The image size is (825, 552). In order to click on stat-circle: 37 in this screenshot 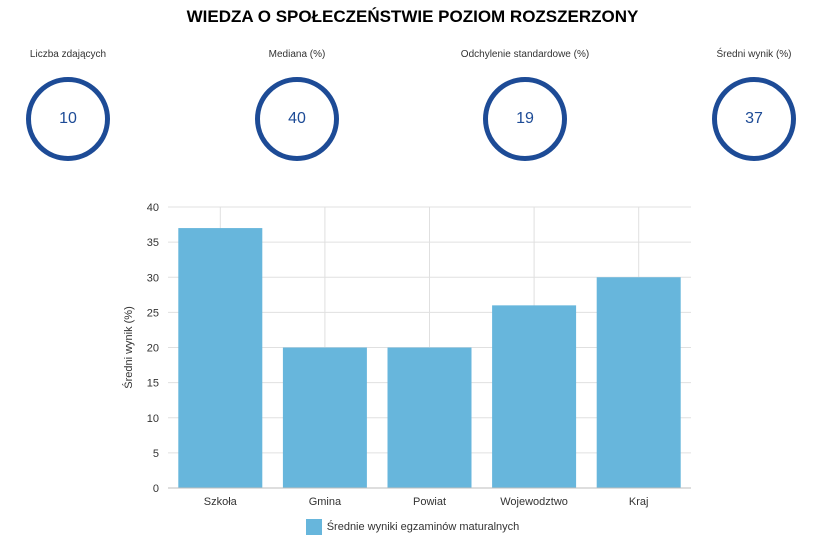, I will do `click(754, 119)`.